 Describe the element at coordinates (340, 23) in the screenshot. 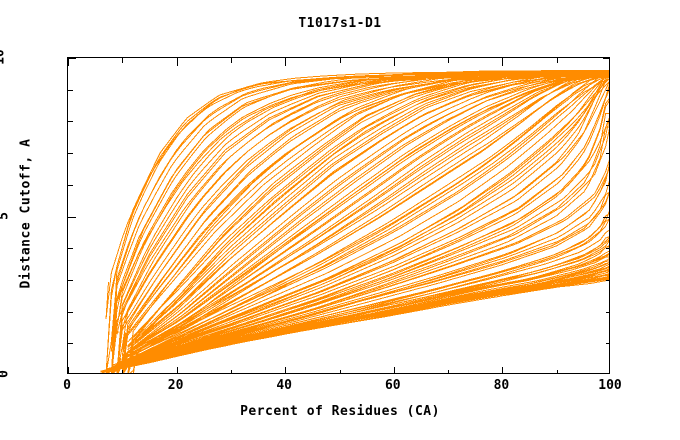

I see `page-title: T1017s1-D1` at that location.